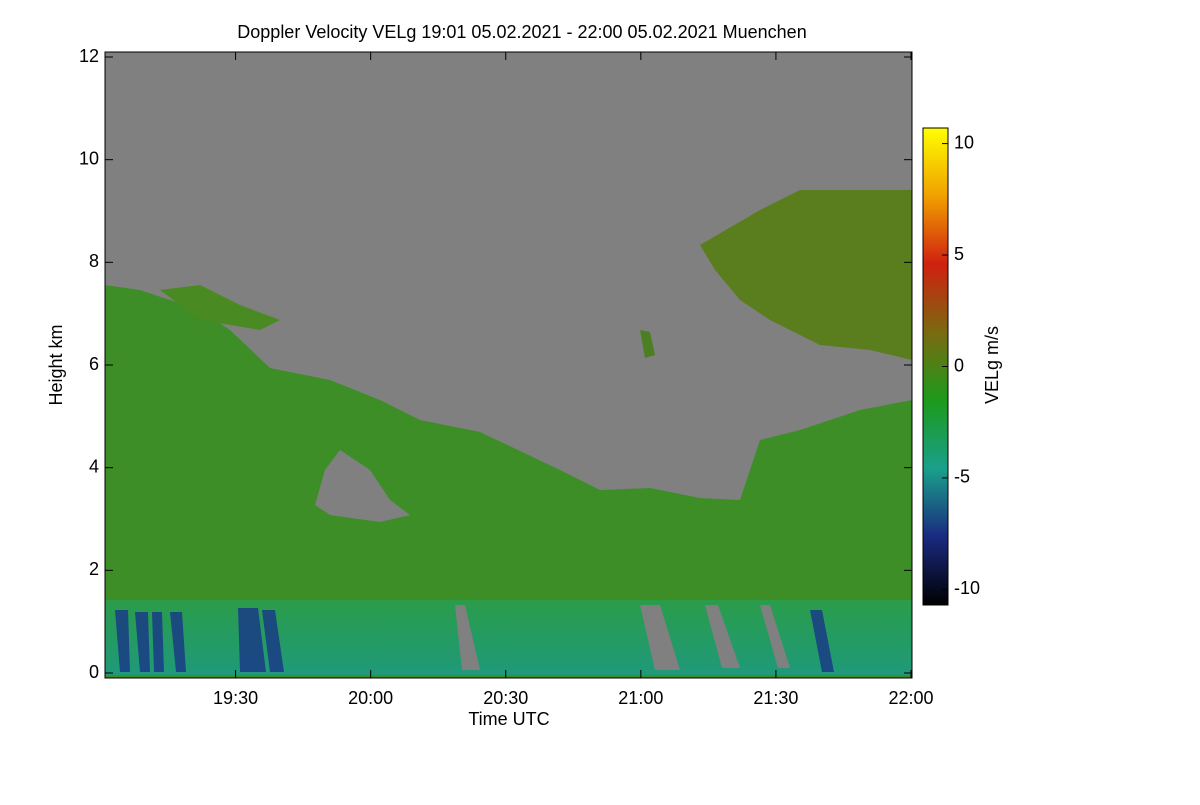  I want to click on x-tick-label: 20:30, so click(505, 698).